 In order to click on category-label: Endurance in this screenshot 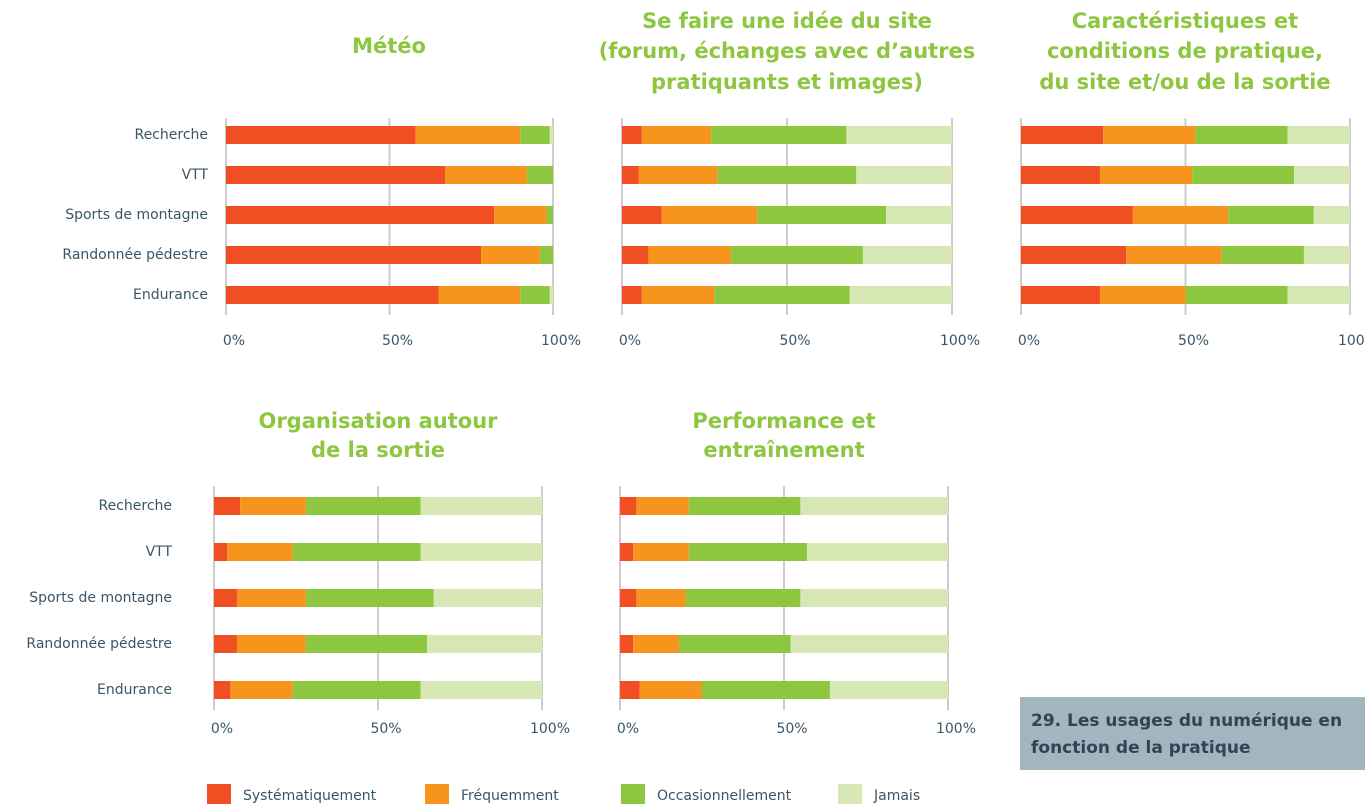, I will do `click(170, 295)`.